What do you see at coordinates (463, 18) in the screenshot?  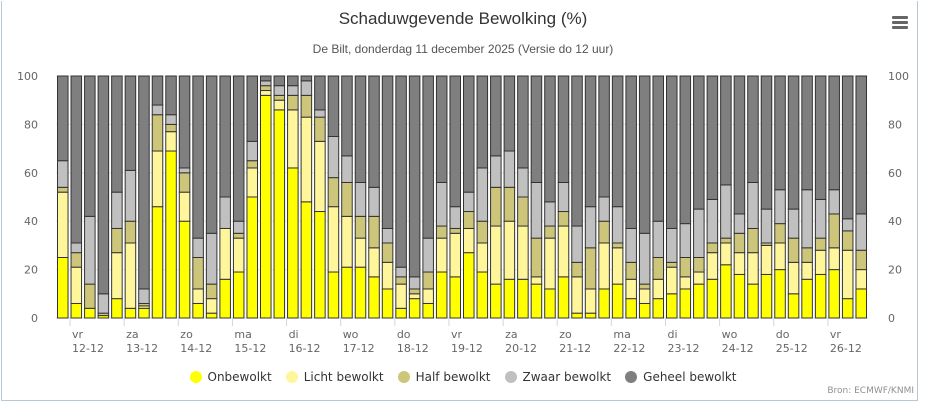 I see `chart-title: Schaduwgevende Bewolking (%)` at bounding box center [463, 18].